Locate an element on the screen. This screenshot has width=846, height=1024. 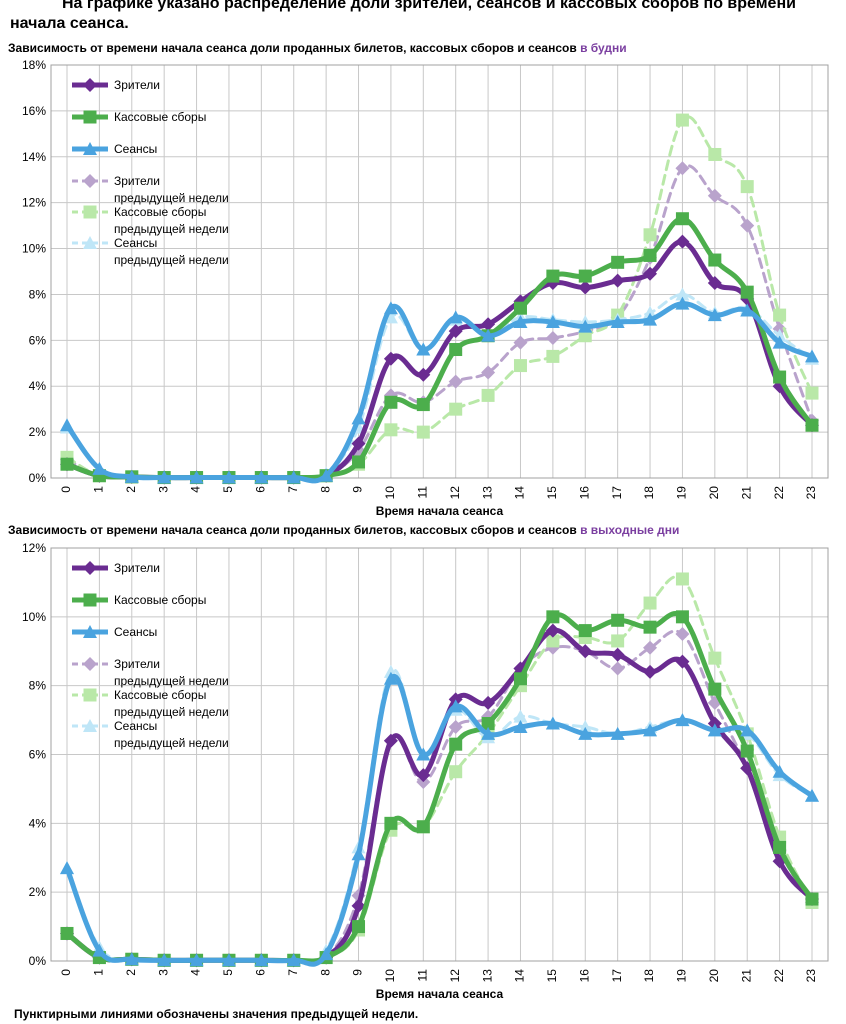
chart-1-x-tick-label: 9 is located at coordinates (358, 489).